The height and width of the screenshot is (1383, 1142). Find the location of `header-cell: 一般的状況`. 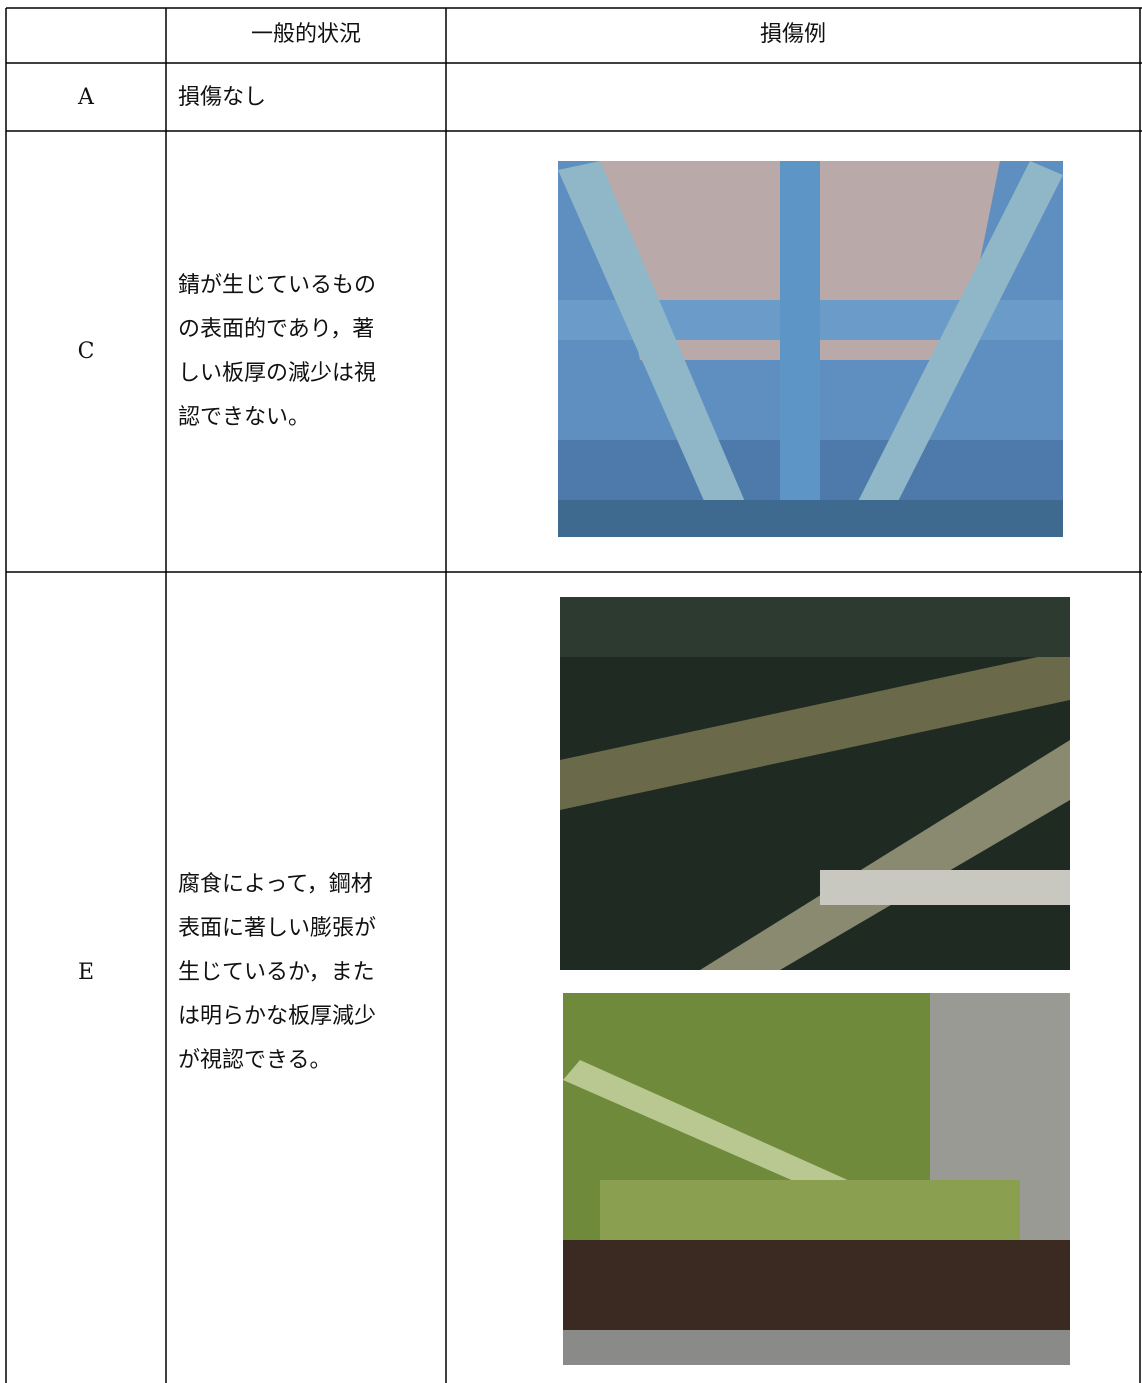

header-cell: 一般的状況 is located at coordinates (306, 34).